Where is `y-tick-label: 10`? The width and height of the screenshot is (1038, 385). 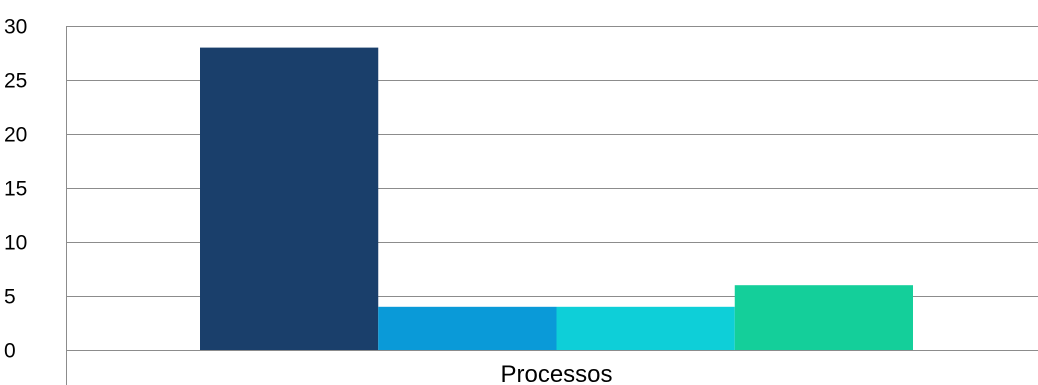
y-tick-label: 10 is located at coordinates (15, 243).